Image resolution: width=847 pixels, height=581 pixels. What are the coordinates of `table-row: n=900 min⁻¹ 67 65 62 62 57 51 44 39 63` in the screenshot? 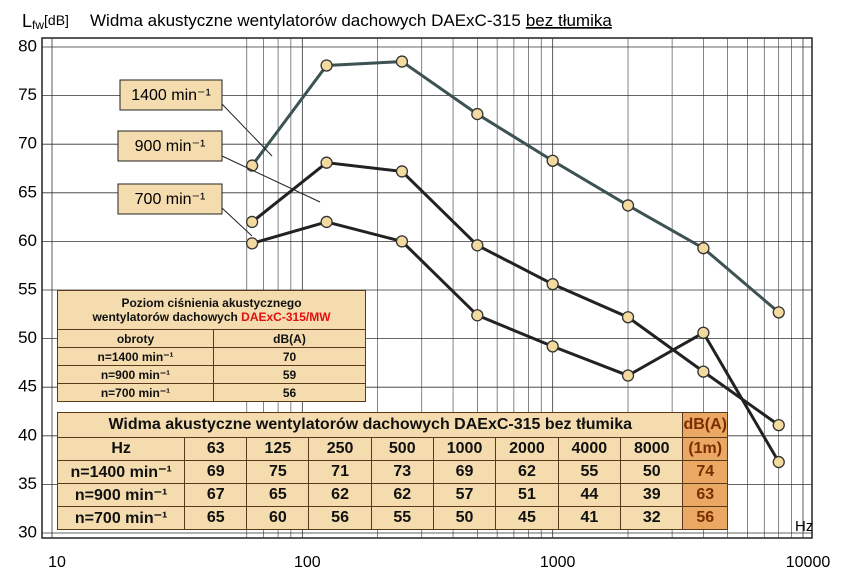 It's located at (392, 495).